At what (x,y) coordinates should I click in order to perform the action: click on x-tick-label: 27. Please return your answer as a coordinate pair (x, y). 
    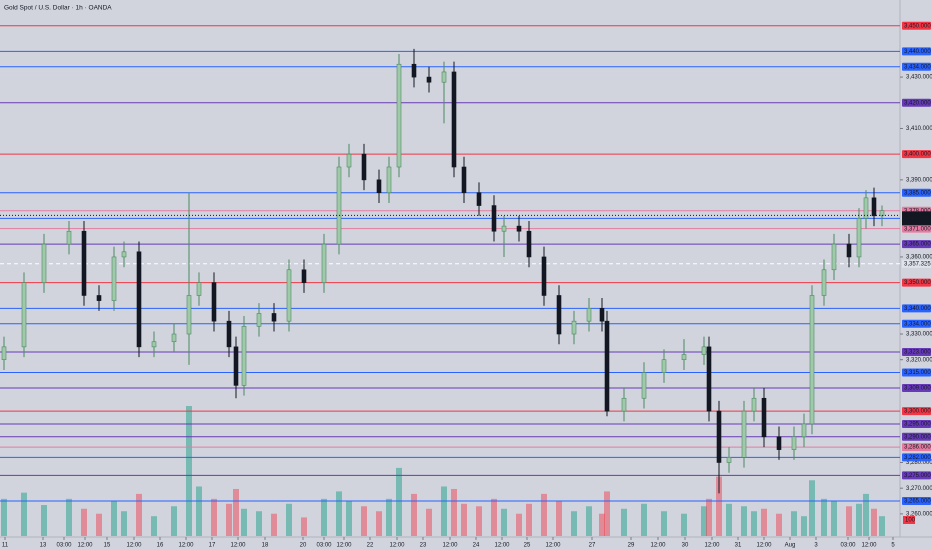
    Looking at the image, I should click on (592, 546).